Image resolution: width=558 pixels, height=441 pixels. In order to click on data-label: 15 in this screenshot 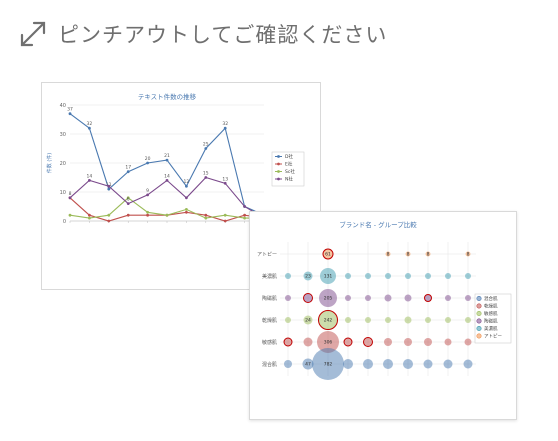, I will do `click(206, 174)`.